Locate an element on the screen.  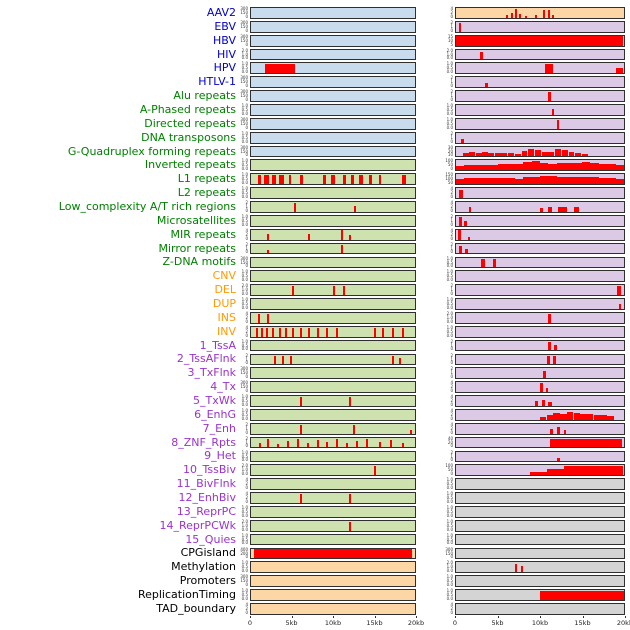
track-label: DUP is located at coordinates (224, 303).